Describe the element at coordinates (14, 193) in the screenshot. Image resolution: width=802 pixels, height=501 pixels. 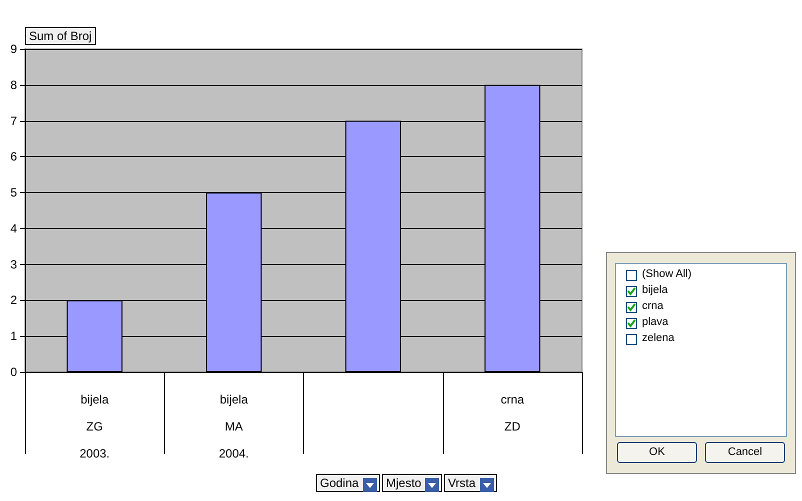
I see `y-tick-label: 5` at that location.